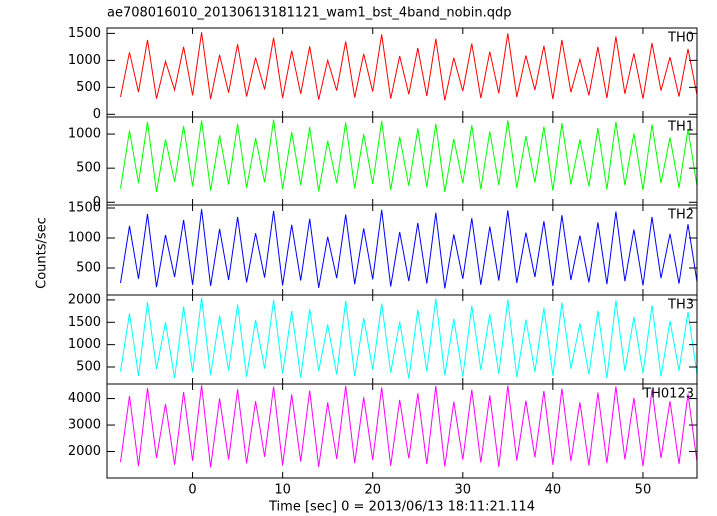  Describe the element at coordinates (42, 253) in the screenshot. I see `y-axis-label: Counts/sec` at that location.